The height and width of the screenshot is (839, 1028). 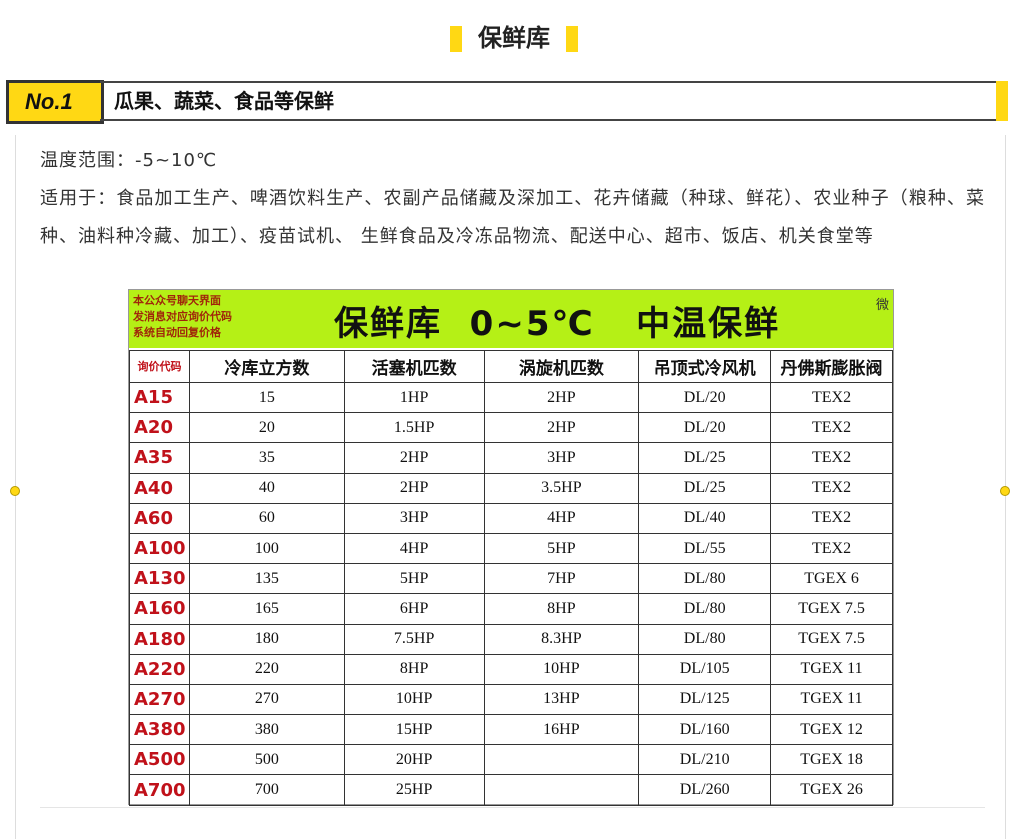 What do you see at coordinates (266, 548) in the screenshot?
I see `table-cell: 100` at bounding box center [266, 548].